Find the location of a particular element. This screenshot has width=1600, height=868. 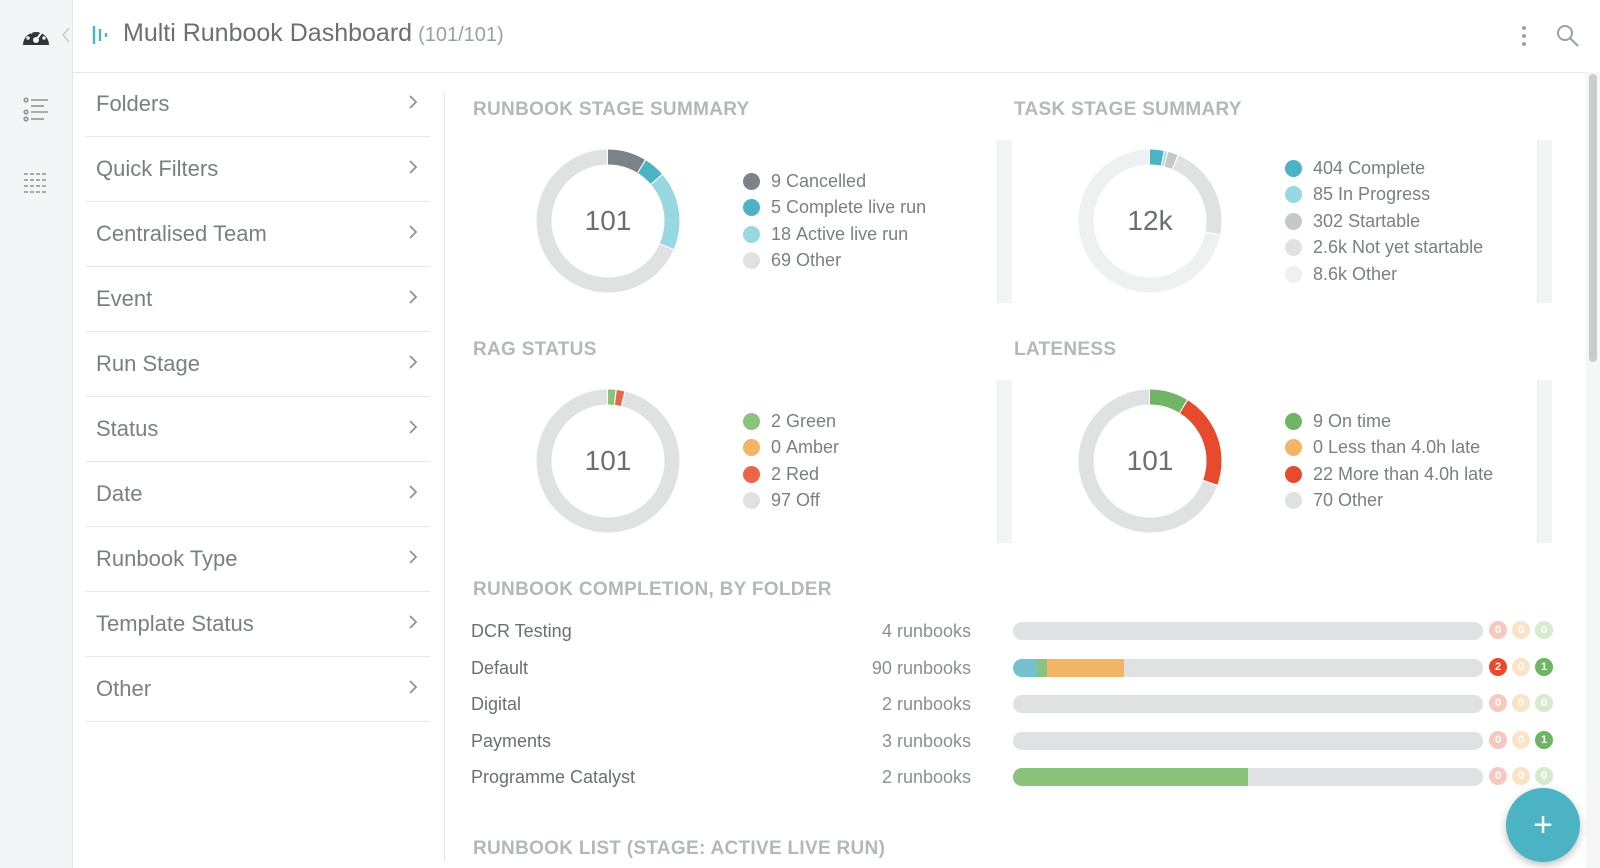

rag-status-slice-green is located at coordinates (608, 461).